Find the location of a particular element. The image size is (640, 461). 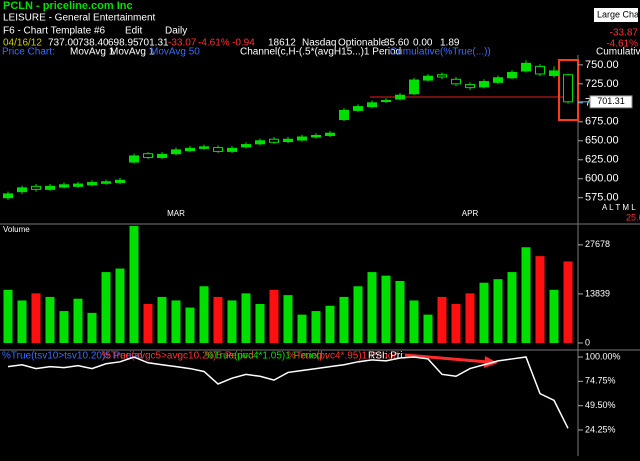

y-tick-label: 725.00 is located at coordinates (602, 84).